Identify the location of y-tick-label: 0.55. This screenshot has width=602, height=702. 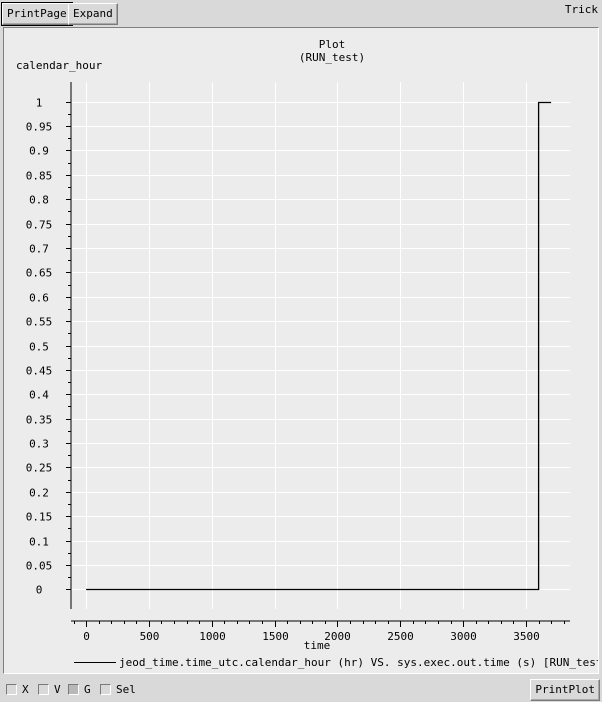
(39, 322).